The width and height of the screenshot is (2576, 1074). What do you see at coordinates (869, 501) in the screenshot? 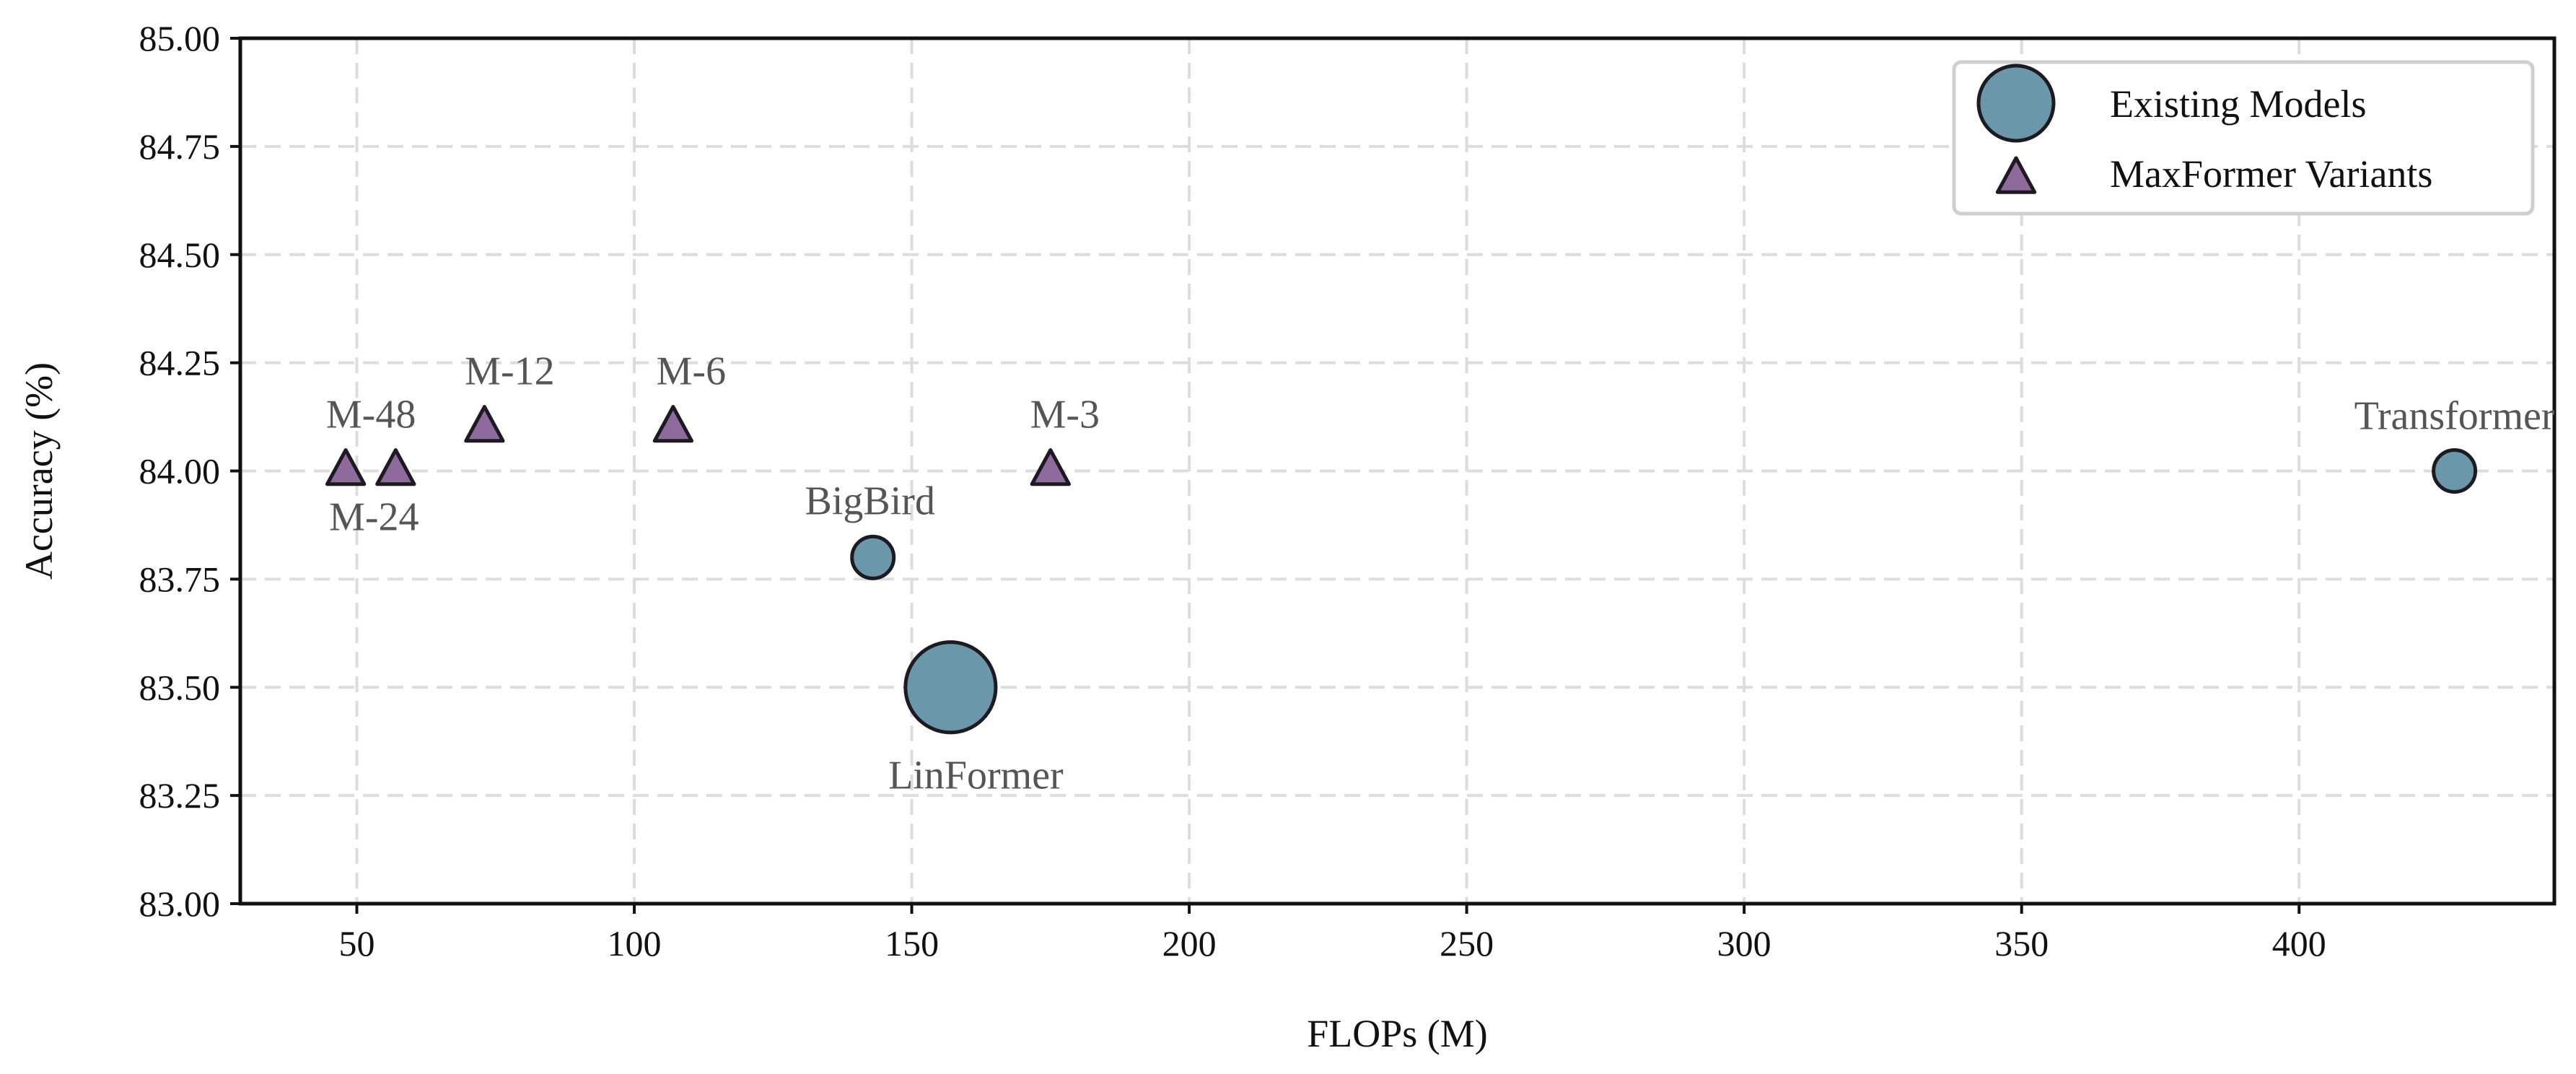
I see `point-label: BigBird` at bounding box center [869, 501].